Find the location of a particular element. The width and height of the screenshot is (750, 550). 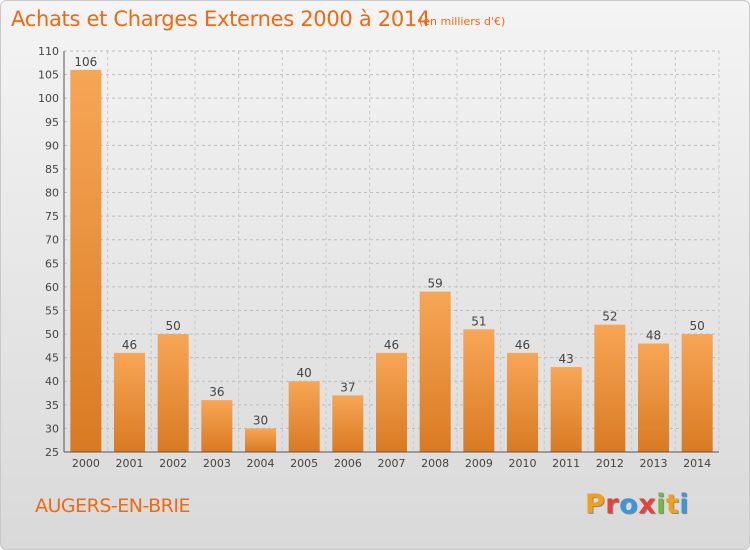

y-tick-label: 75 is located at coordinates (52, 216).